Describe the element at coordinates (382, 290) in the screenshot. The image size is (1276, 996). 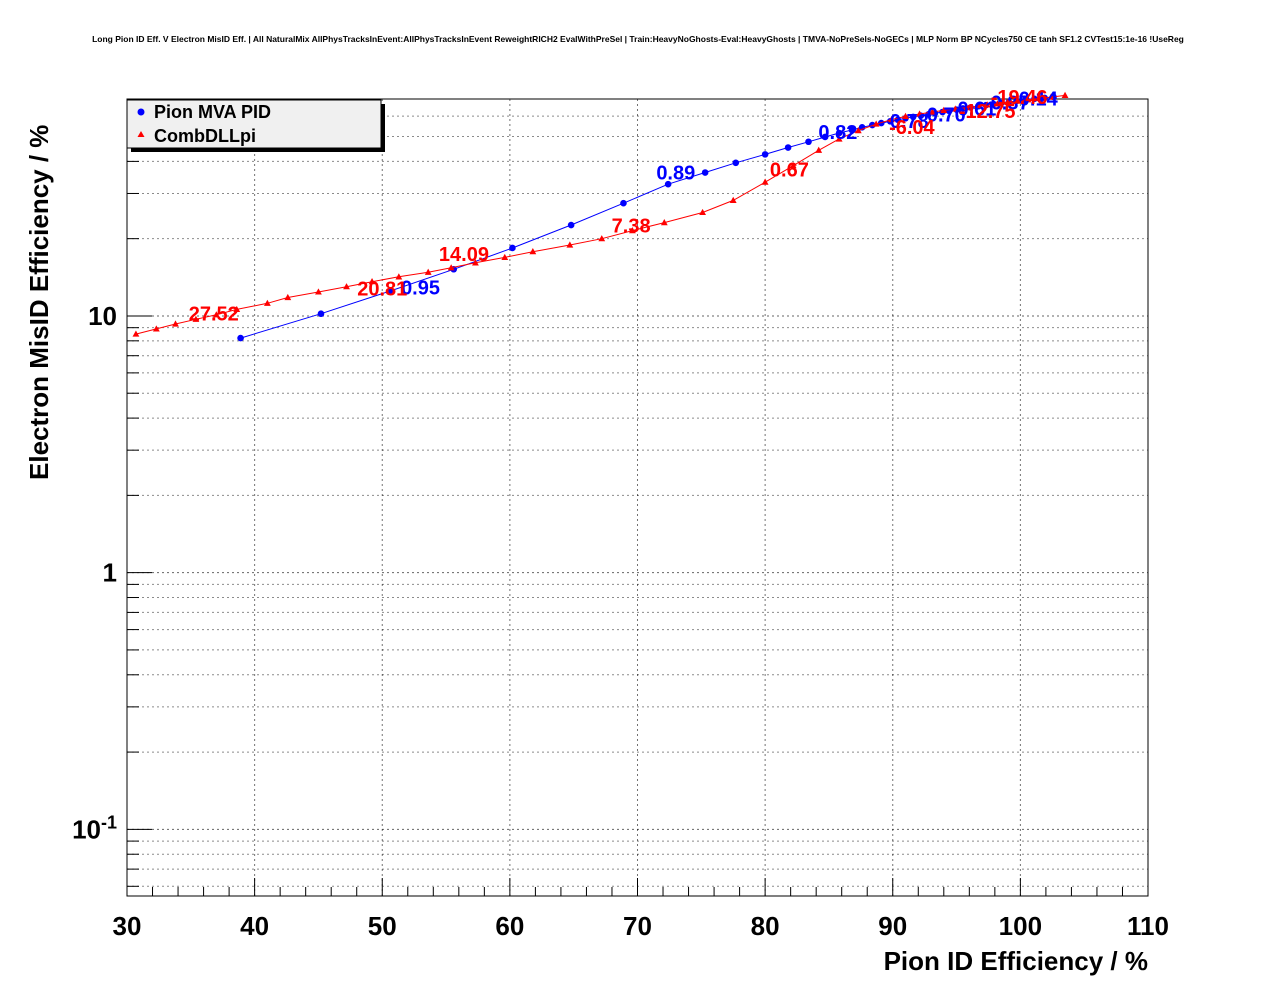
I see `data-label-combdllpi: 20.81` at that location.